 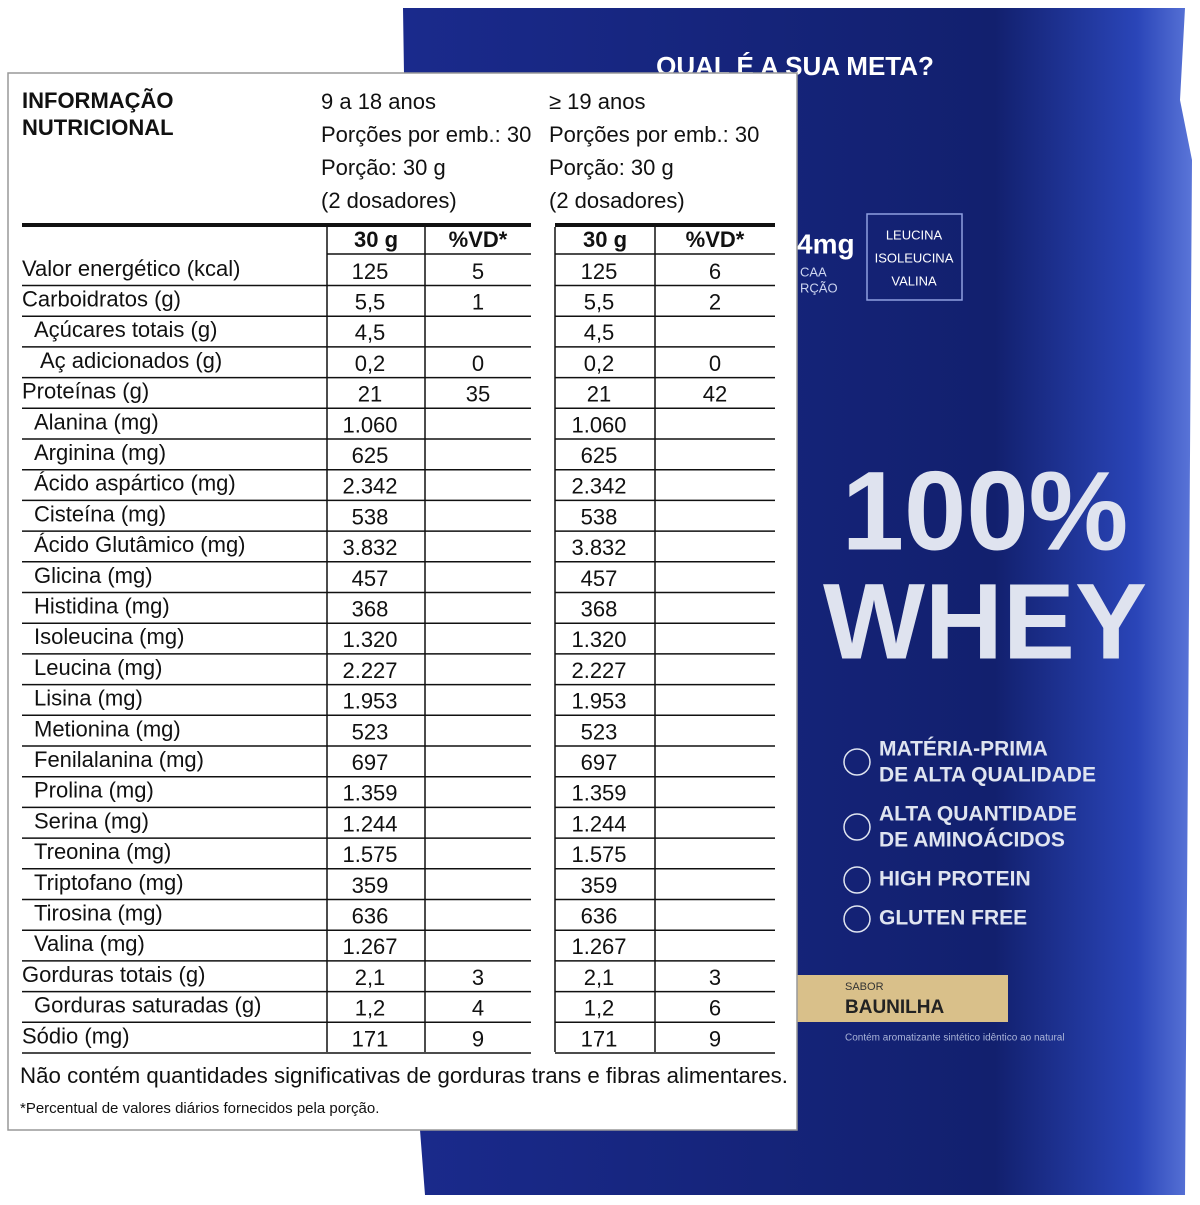 What do you see at coordinates (894, 1007) in the screenshot?
I see `flavor: BAUNILHA` at bounding box center [894, 1007].